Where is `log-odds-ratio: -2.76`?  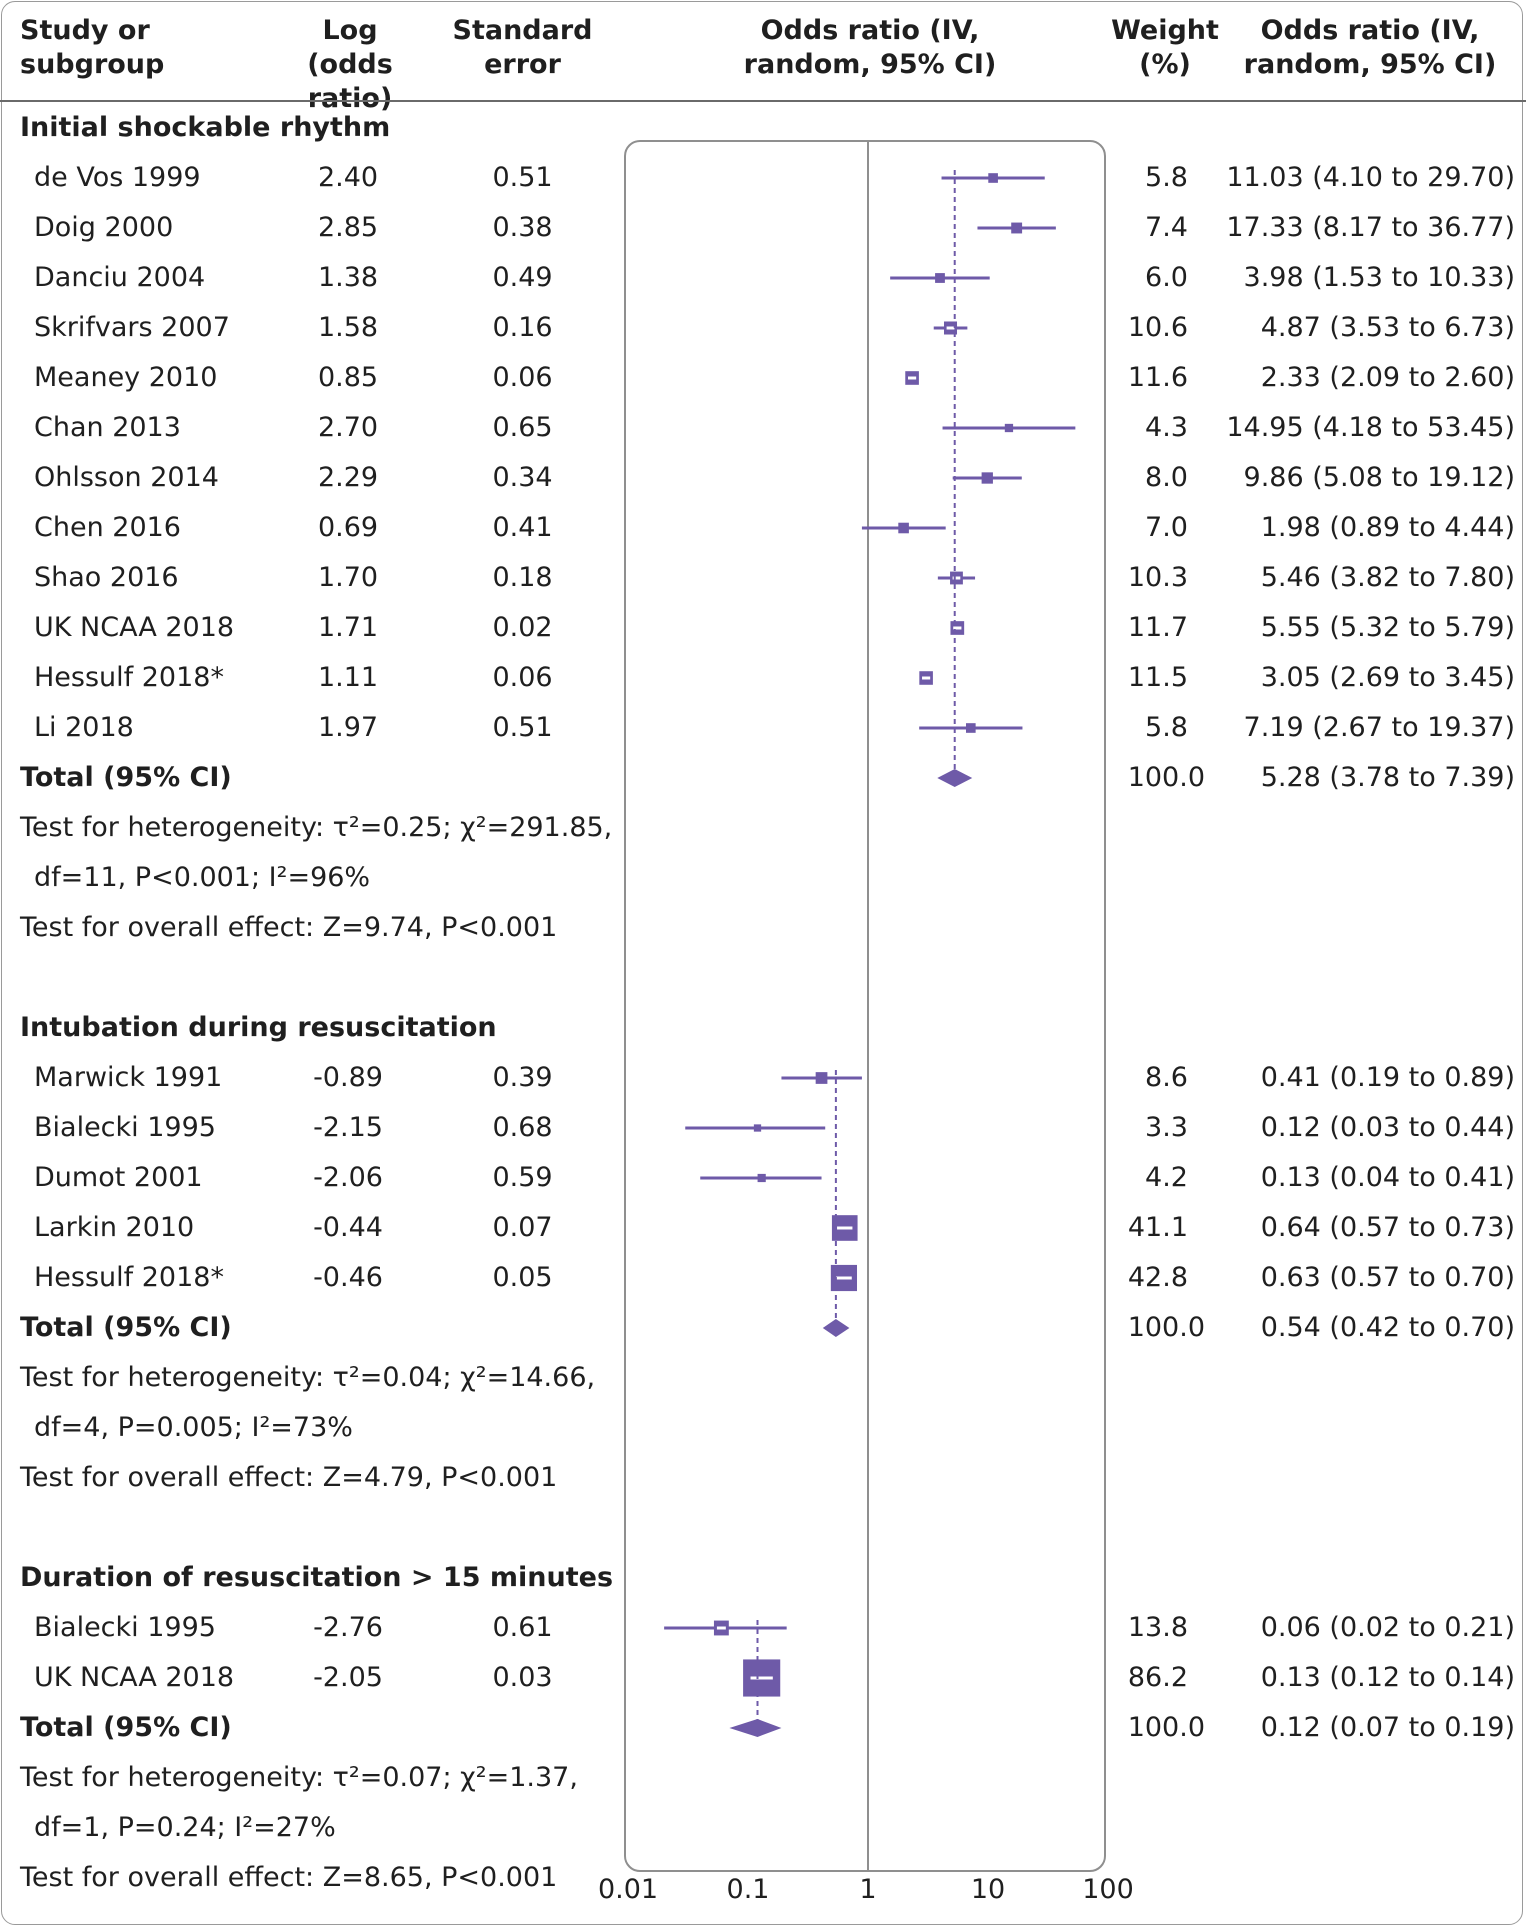
log-odds-ratio: -2.76 is located at coordinates (348, 1627).